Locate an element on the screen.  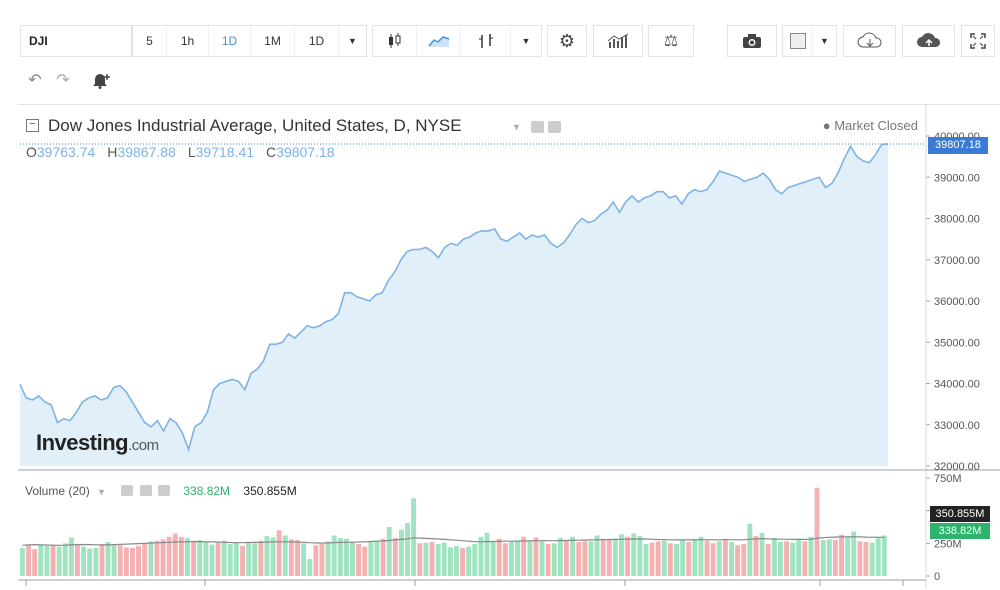
cloud-download-button is located at coordinates (869, 41).